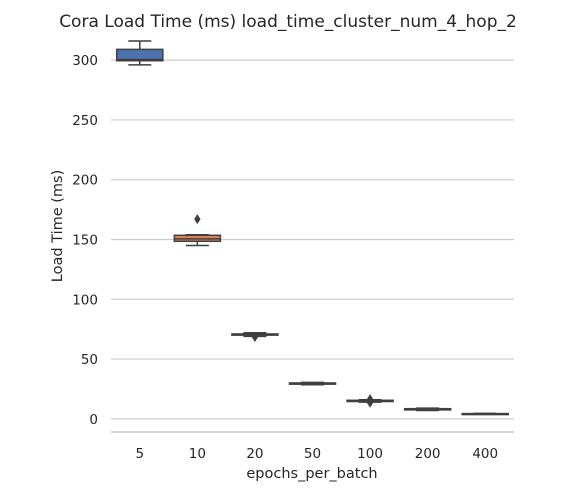  What do you see at coordinates (311, 474) in the screenshot?
I see `x-axis-label: epochs_per_batch` at bounding box center [311, 474].